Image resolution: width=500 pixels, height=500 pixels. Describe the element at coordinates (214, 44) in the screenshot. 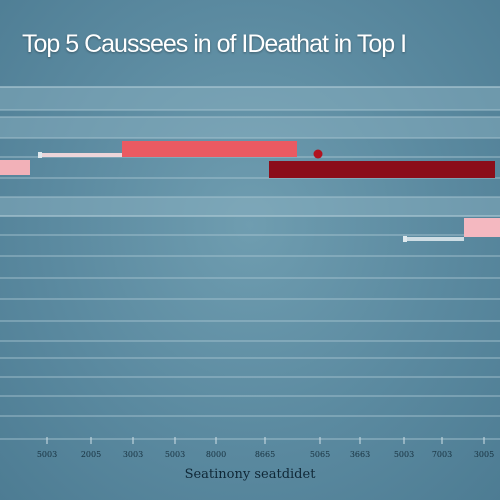

I see `chart-title: Top 5 Caussees in of IDeathat in Top I` at that location.